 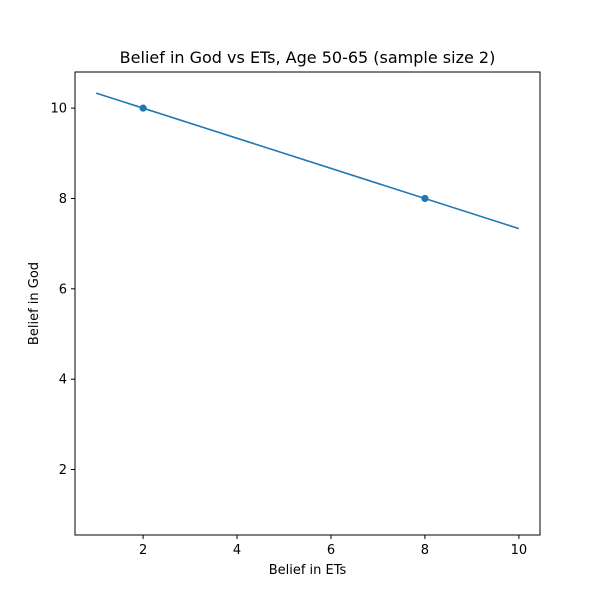 I want to click on y-axis: 2 4 6 8 10, so click(x=62, y=290).